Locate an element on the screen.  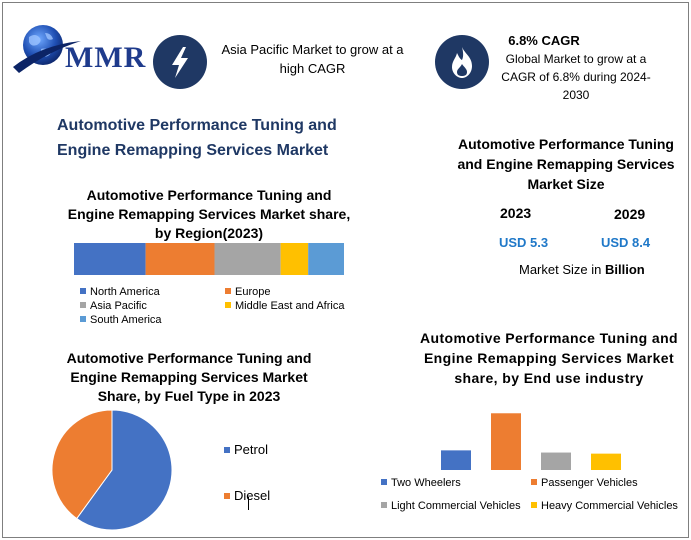
fuel-legend-item-petrol: Petrol is located at coordinates (246, 449).